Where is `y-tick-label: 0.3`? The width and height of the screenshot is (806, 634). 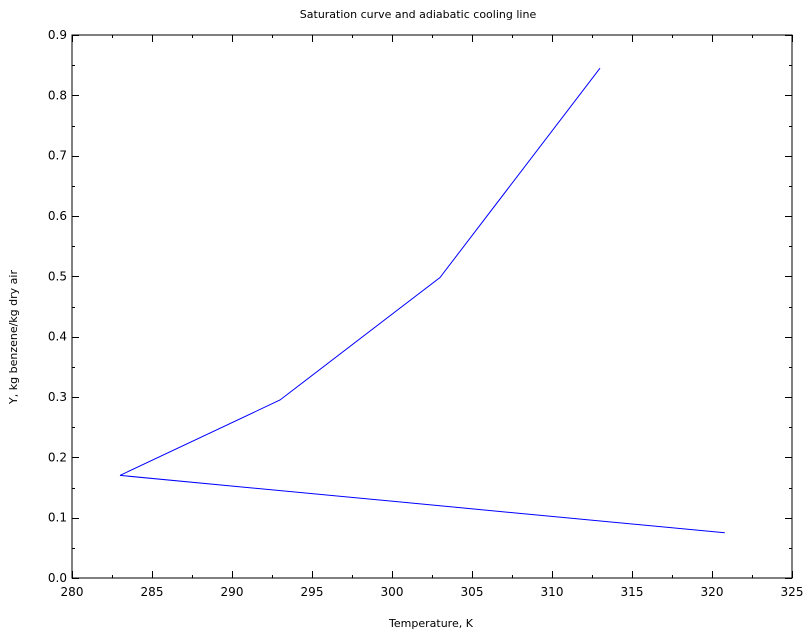 y-tick-label: 0.3 is located at coordinates (57, 397).